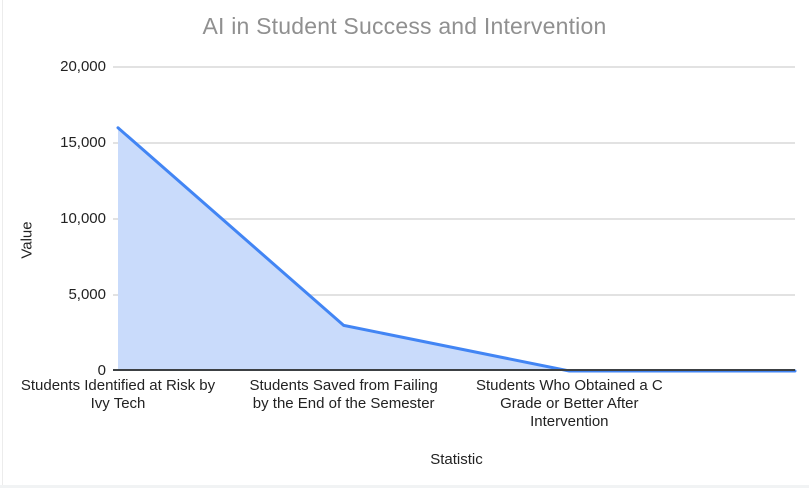 The height and width of the screenshot is (488, 809). I want to click on x-category-label: Students Identified at Risk by Ivy Tech, so click(118, 394).